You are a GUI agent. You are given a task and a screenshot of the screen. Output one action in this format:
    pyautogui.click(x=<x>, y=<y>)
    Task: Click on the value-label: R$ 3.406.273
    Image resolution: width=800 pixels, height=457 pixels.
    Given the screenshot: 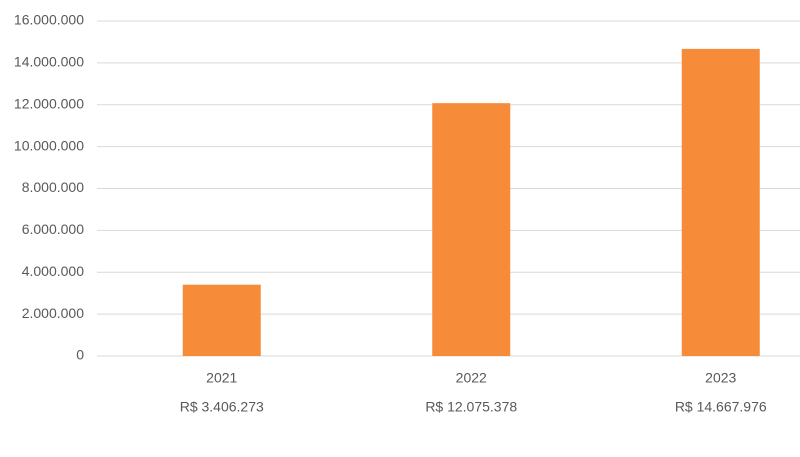 What is the action you would take?
    pyautogui.click(x=222, y=407)
    